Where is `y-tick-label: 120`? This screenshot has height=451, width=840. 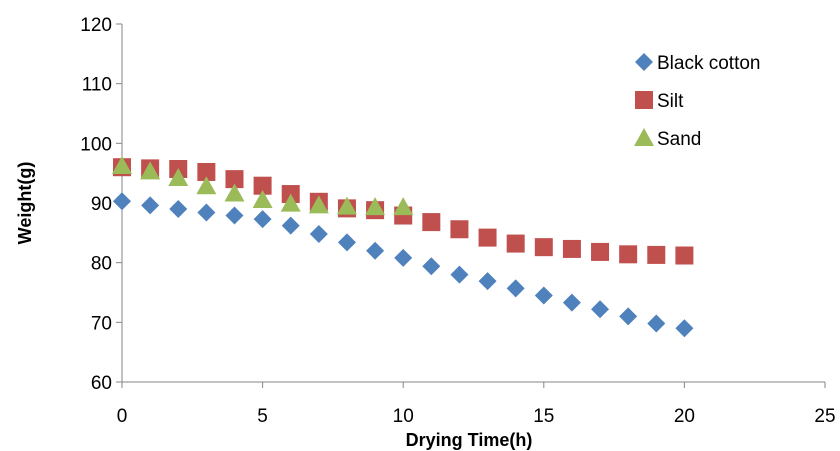 y-tick-label: 120 is located at coordinates (96, 25).